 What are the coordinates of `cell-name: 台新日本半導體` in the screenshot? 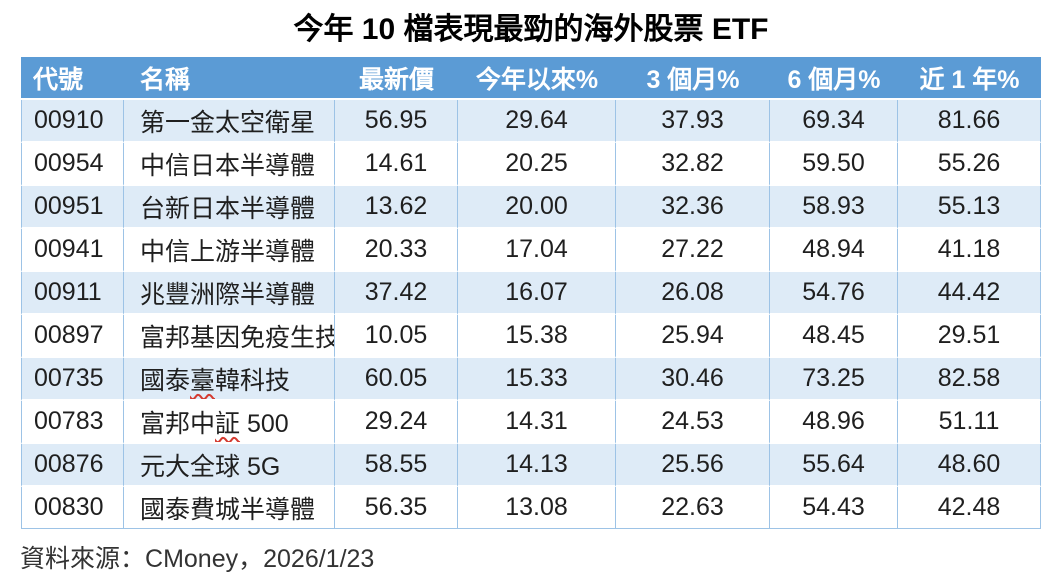 It's located at (229, 207).